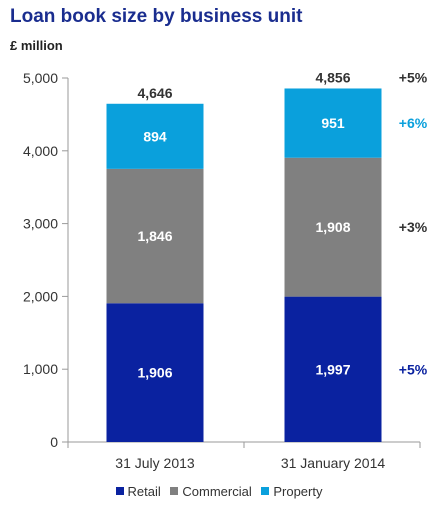 This screenshot has height=510, width=438. Describe the element at coordinates (40, 78) in the screenshot. I see `y-tick-label: 5,000` at that location.